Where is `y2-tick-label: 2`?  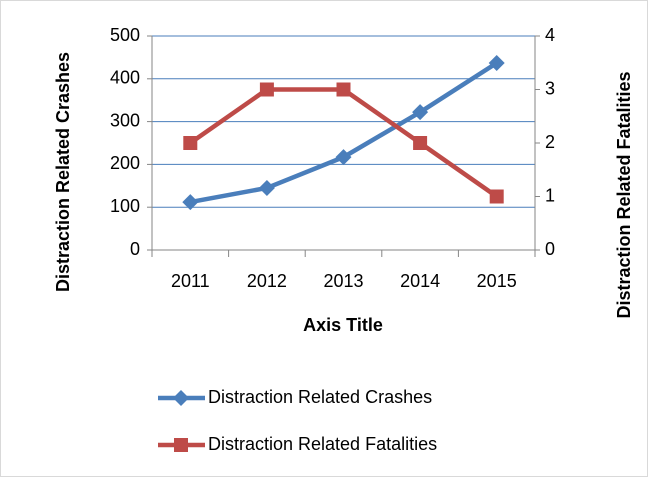
y2-tick-label: 2 is located at coordinates (550, 142).